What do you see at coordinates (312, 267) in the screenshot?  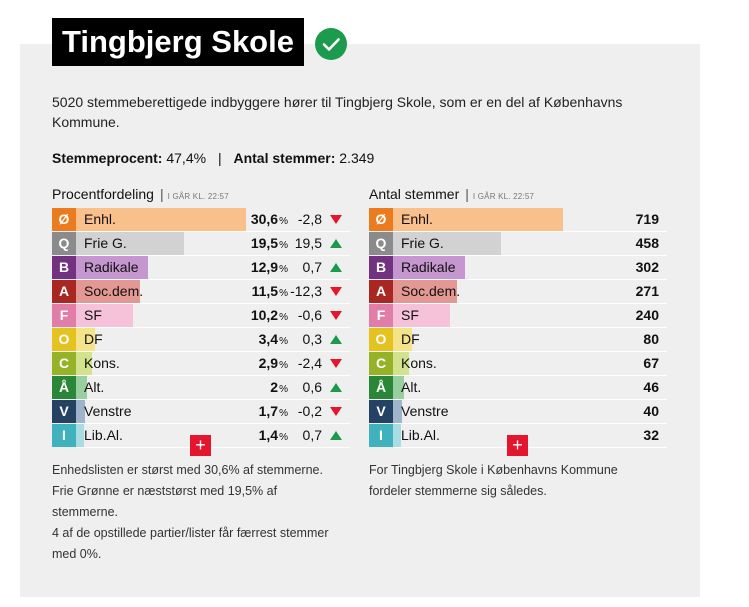 I see `change-value: 0,7` at bounding box center [312, 267].